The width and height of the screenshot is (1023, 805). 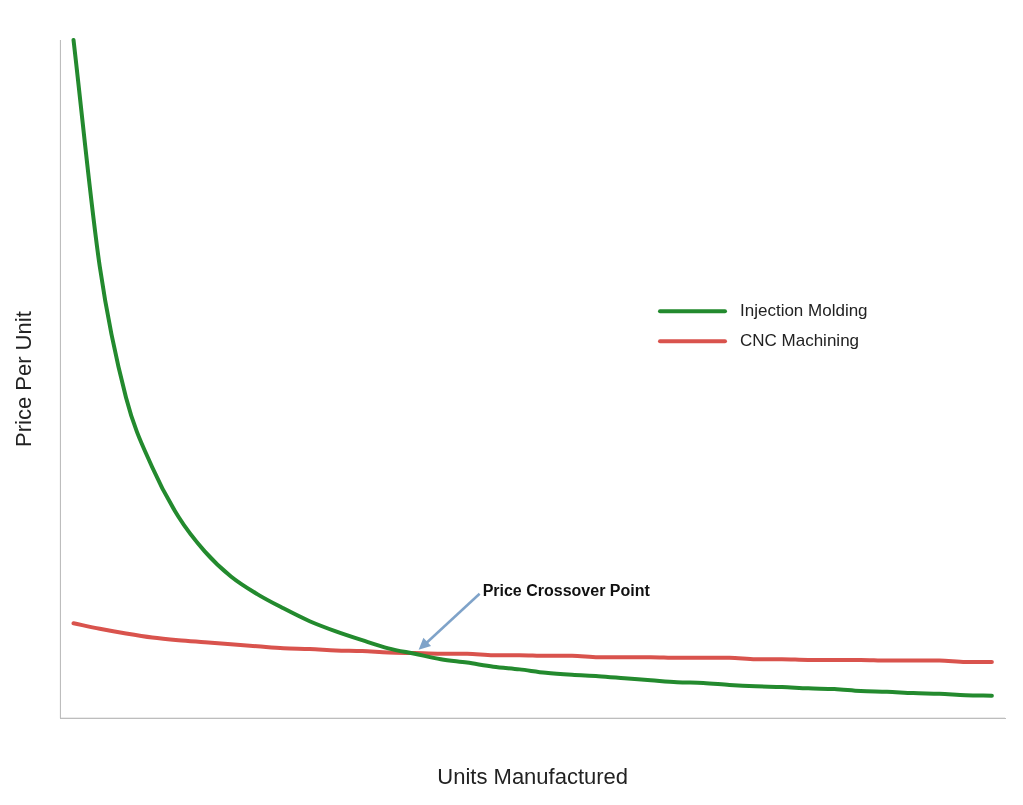 I want to click on x-axis-title: Units Manufactured, so click(x=533, y=776).